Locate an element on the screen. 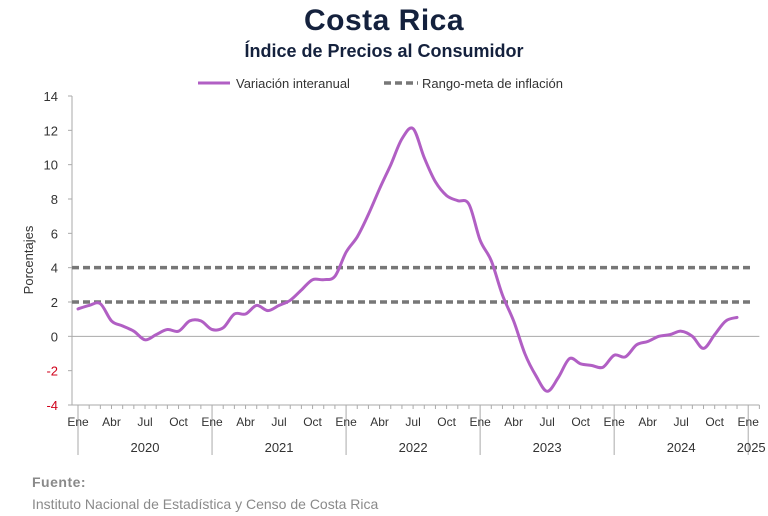 The width and height of the screenshot is (768, 516). y-tick-label: 10 is located at coordinates (51, 165).